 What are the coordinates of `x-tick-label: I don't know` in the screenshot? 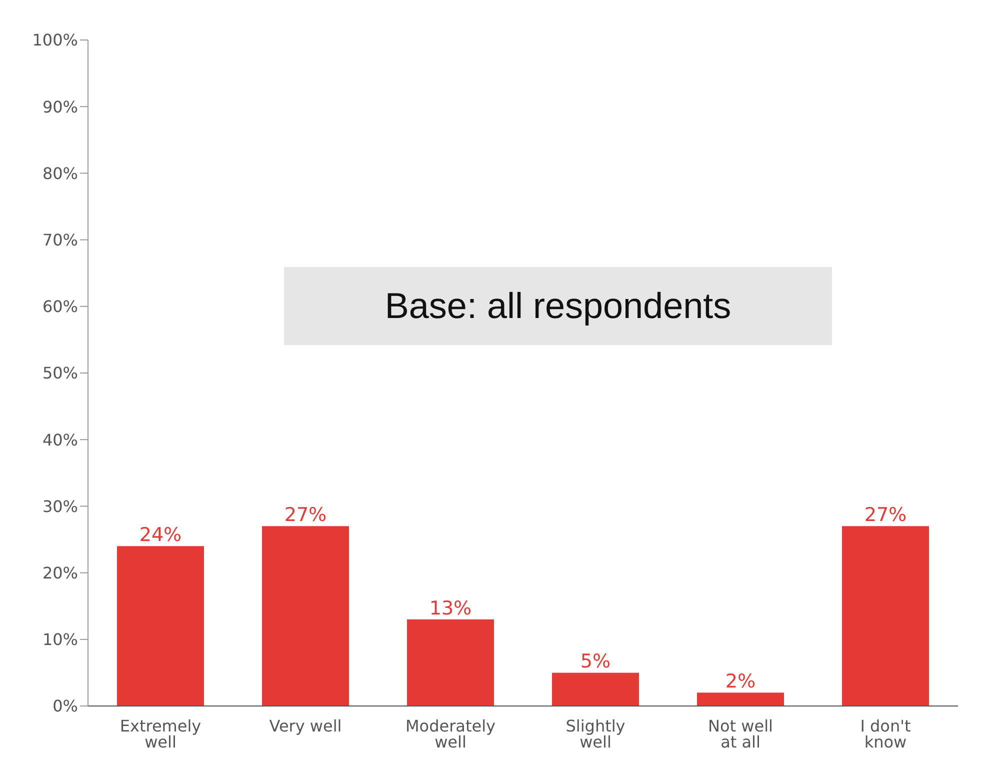 It's located at (885, 734).